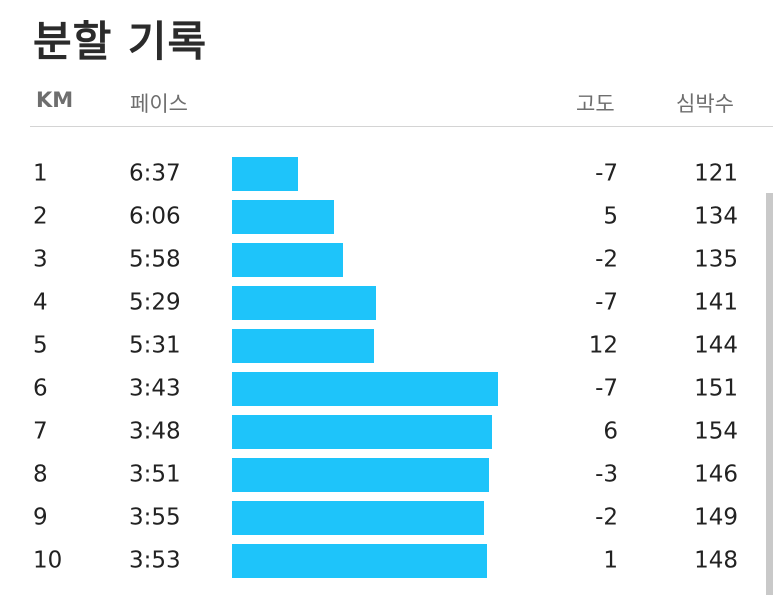 The width and height of the screenshot is (773, 595). I want to click on split-row: 1 6:37 -7 121, so click(386, 173).